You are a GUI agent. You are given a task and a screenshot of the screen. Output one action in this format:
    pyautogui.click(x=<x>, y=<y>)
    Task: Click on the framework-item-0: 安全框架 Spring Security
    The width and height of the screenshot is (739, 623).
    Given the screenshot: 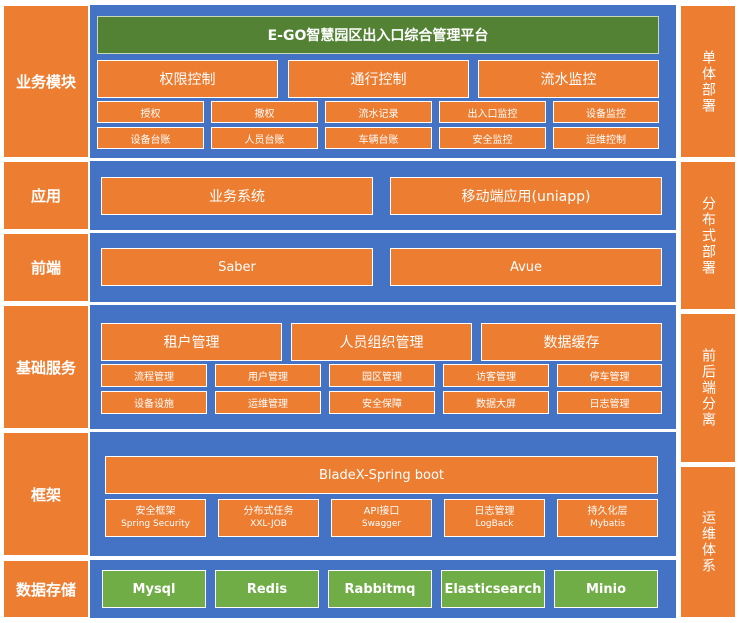 What is the action you would take?
    pyautogui.click(x=155, y=518)
    